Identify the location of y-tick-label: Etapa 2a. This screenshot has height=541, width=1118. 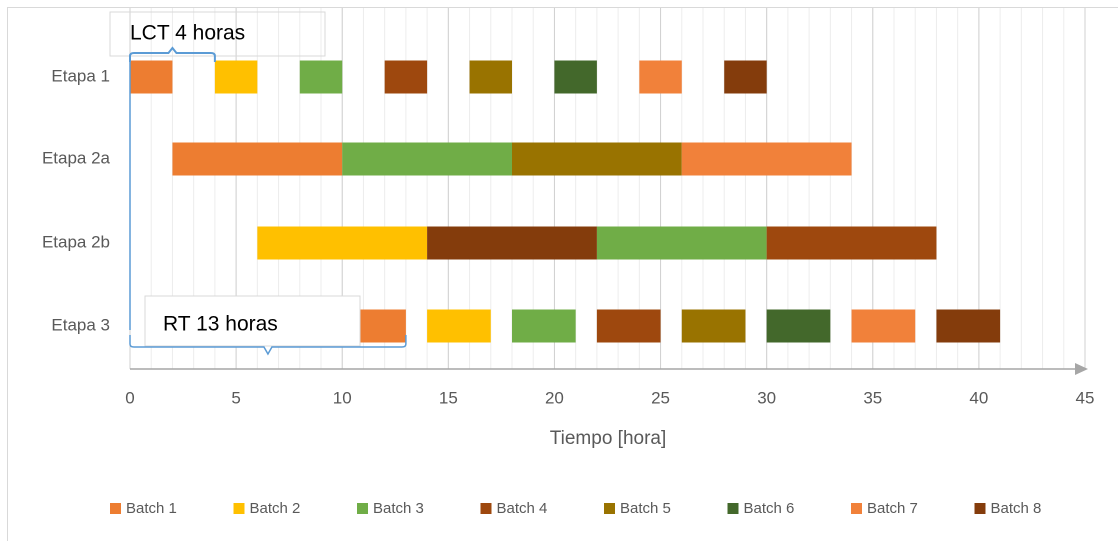
(76, 157).